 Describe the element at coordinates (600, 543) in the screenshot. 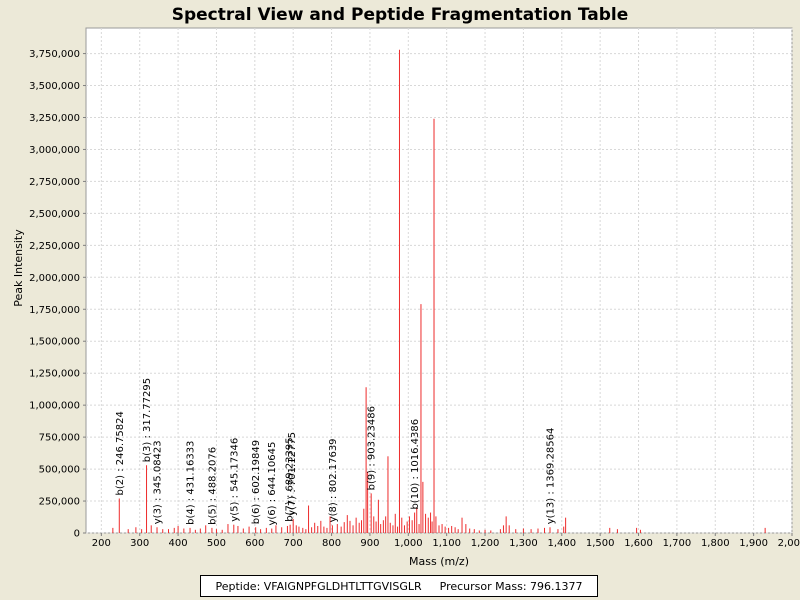

I see `x-tick-label: 1,500` at that location.